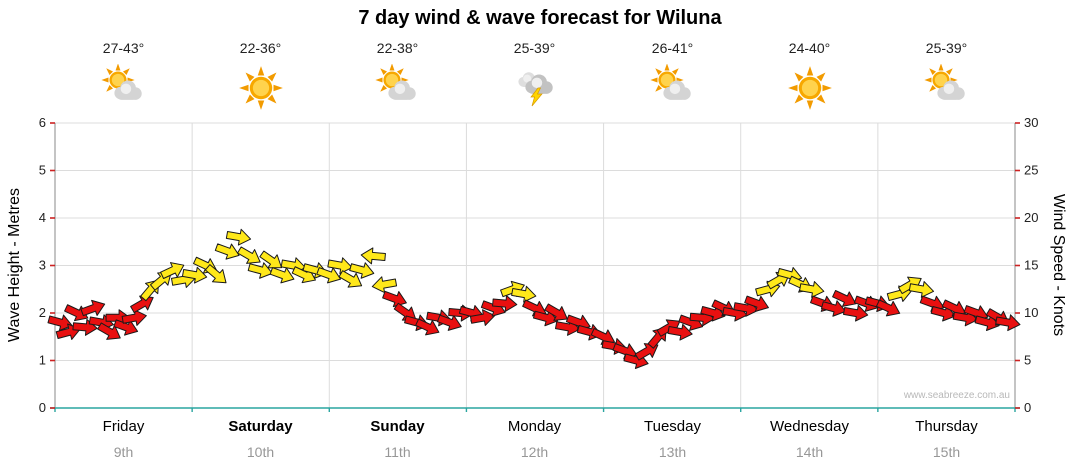  I want to click on left-axis-tick-label: 2, so click(42, 312).